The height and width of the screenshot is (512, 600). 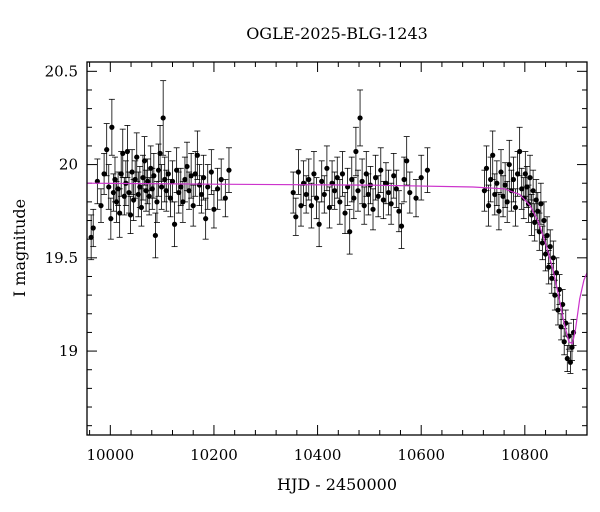 I want to click on x-tick-label: 10600, so click(x=421, y=455).